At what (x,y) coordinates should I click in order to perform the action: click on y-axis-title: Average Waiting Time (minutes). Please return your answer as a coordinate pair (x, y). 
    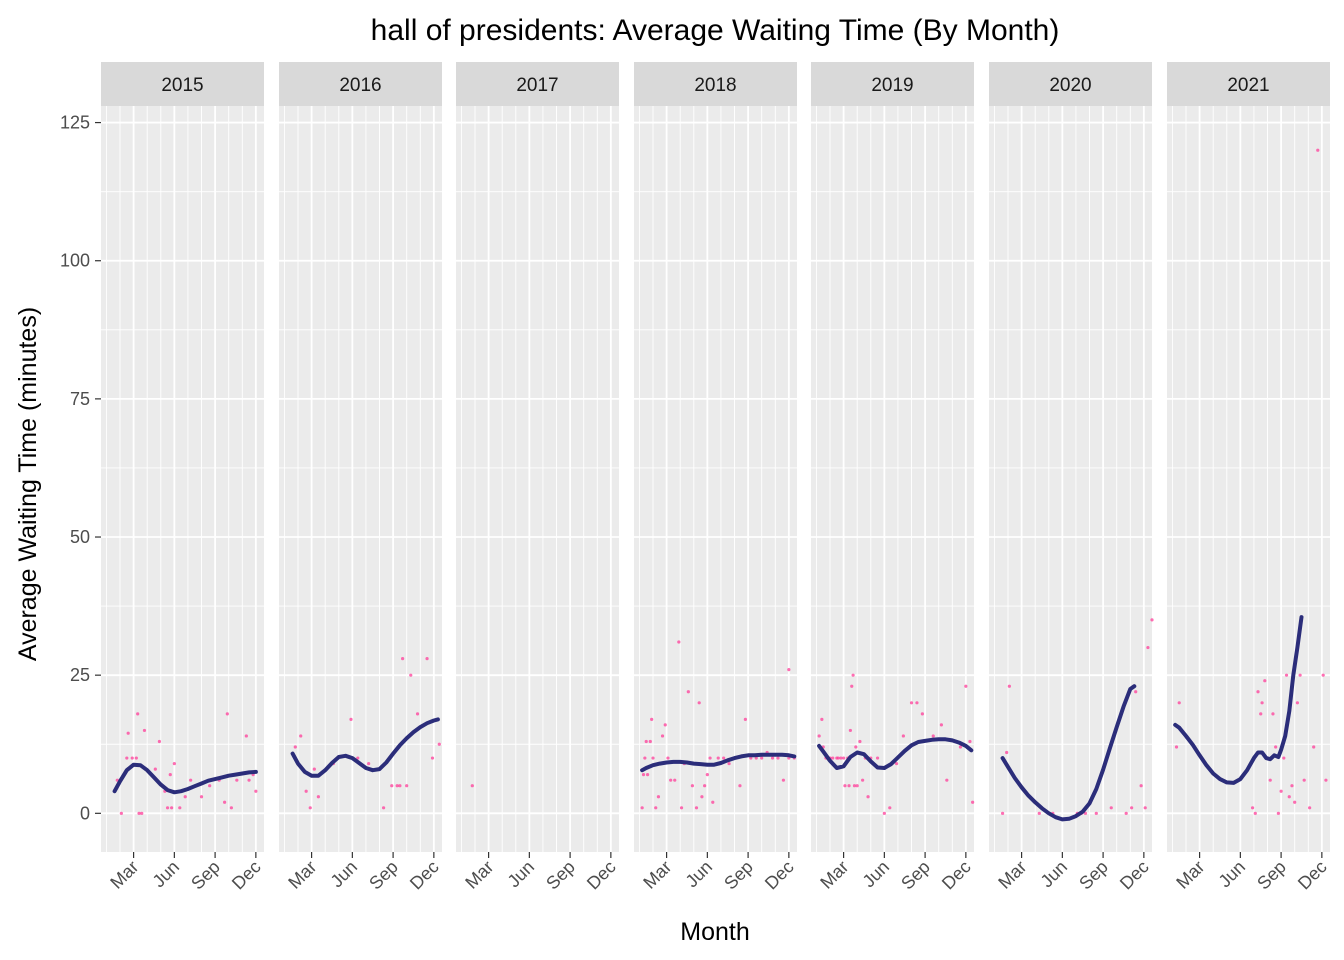
    Looking at the image, I should click on (28, 484).